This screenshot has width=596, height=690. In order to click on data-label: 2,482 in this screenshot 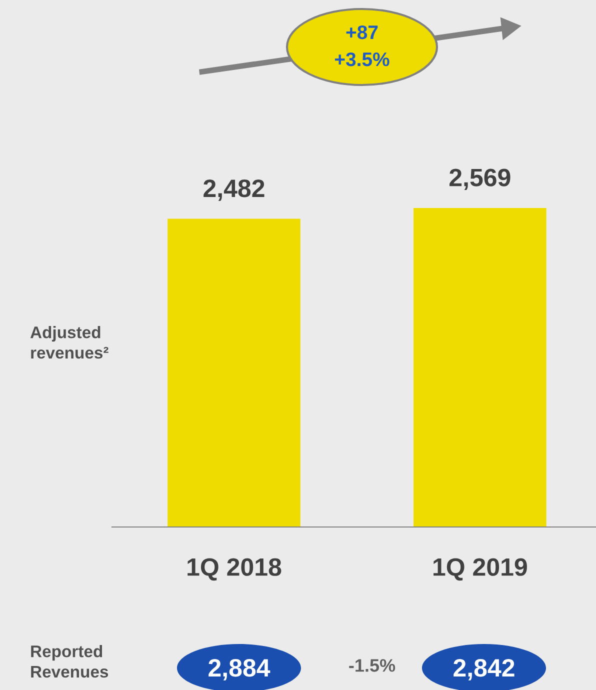, I will do `click(234, 190)`.